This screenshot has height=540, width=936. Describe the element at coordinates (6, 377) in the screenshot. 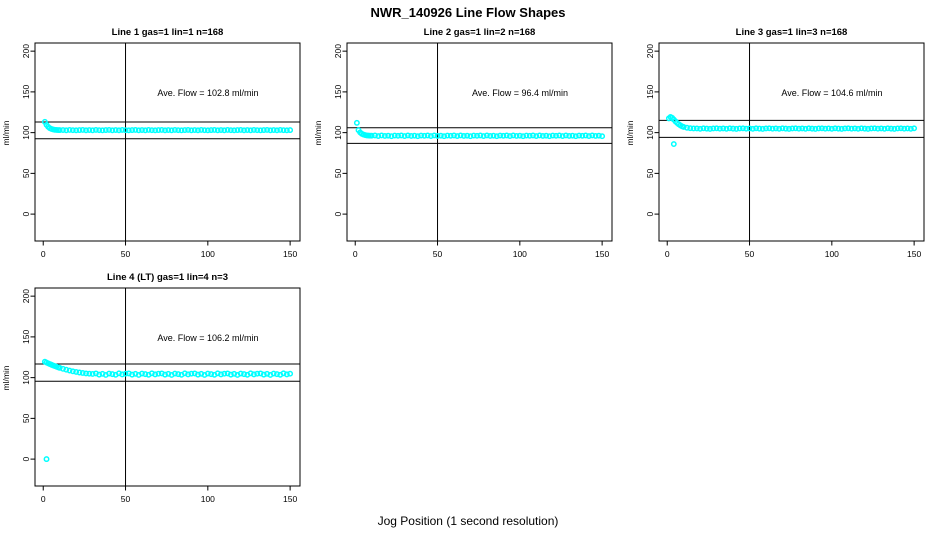

I see `y-axis-label: ml/min` at that location.